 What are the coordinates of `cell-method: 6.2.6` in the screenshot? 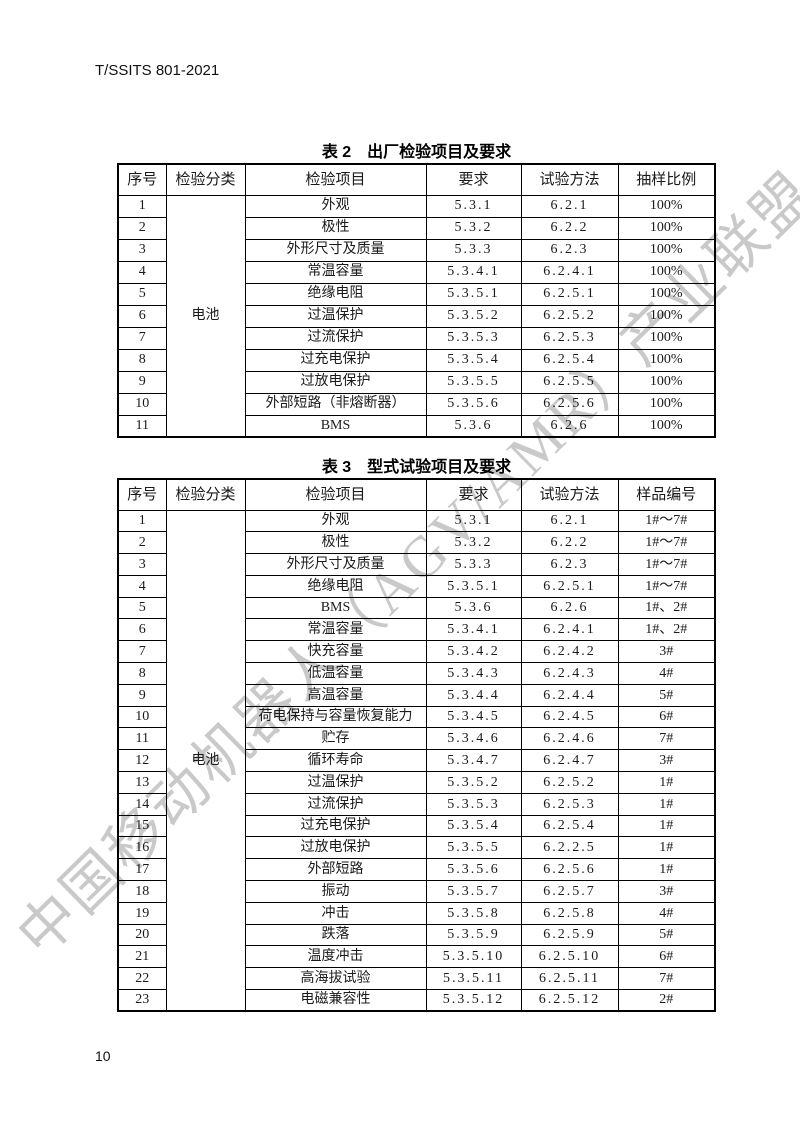 It's located at (569, 426).